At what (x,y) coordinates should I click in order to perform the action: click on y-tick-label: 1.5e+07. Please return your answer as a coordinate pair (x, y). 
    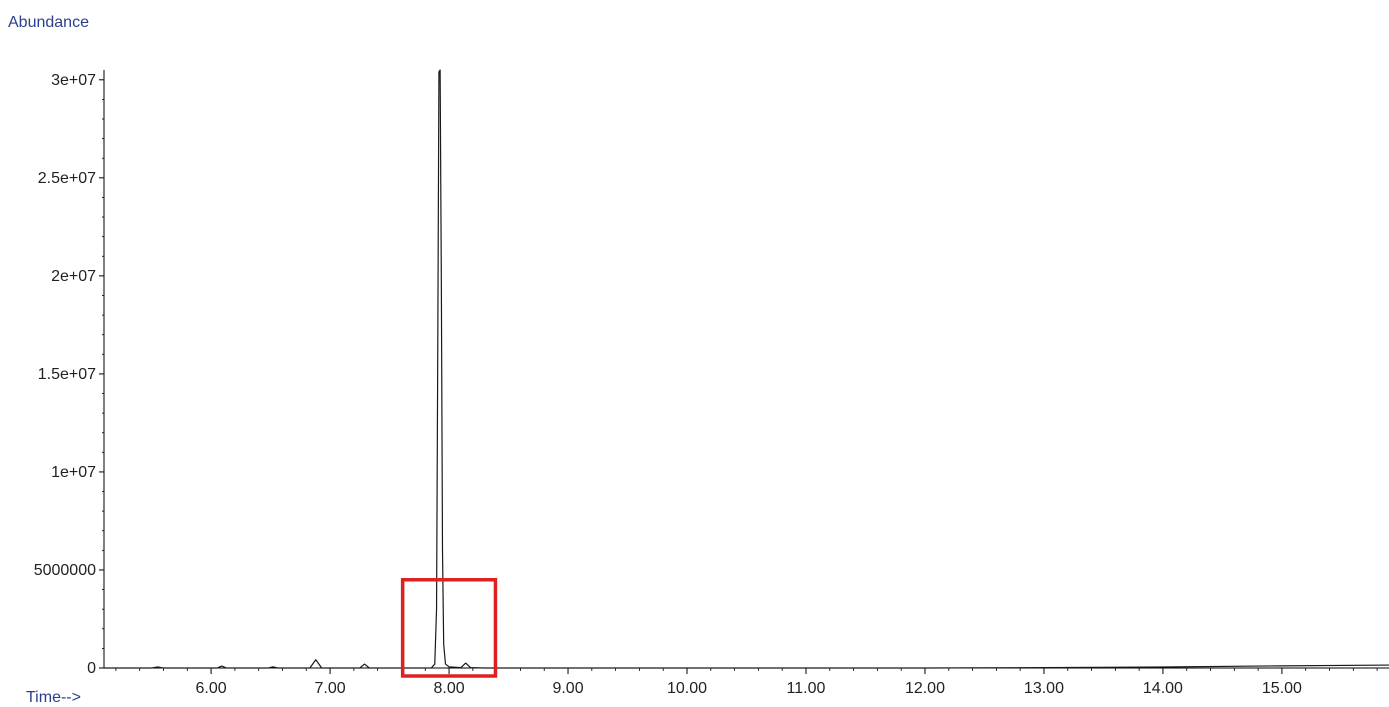
    Looking at the image, I should click on (67, 374).